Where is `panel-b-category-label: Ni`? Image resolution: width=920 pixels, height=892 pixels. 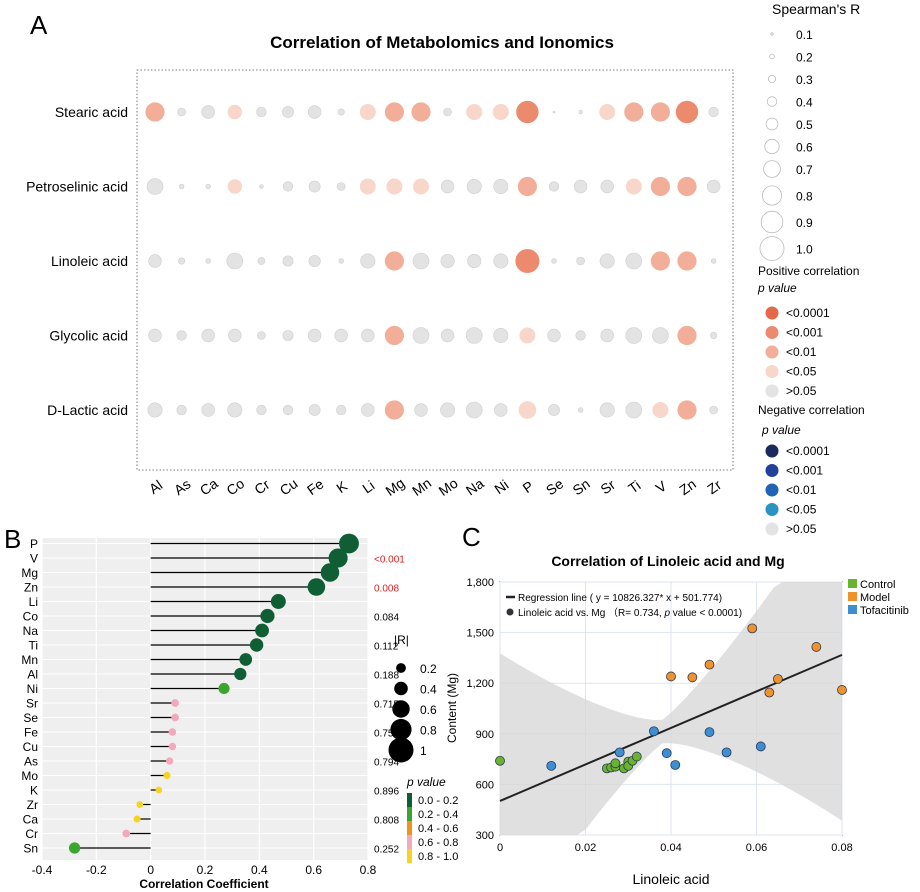
panel-b-category-label: Ni is located at coordinates (32, 689).